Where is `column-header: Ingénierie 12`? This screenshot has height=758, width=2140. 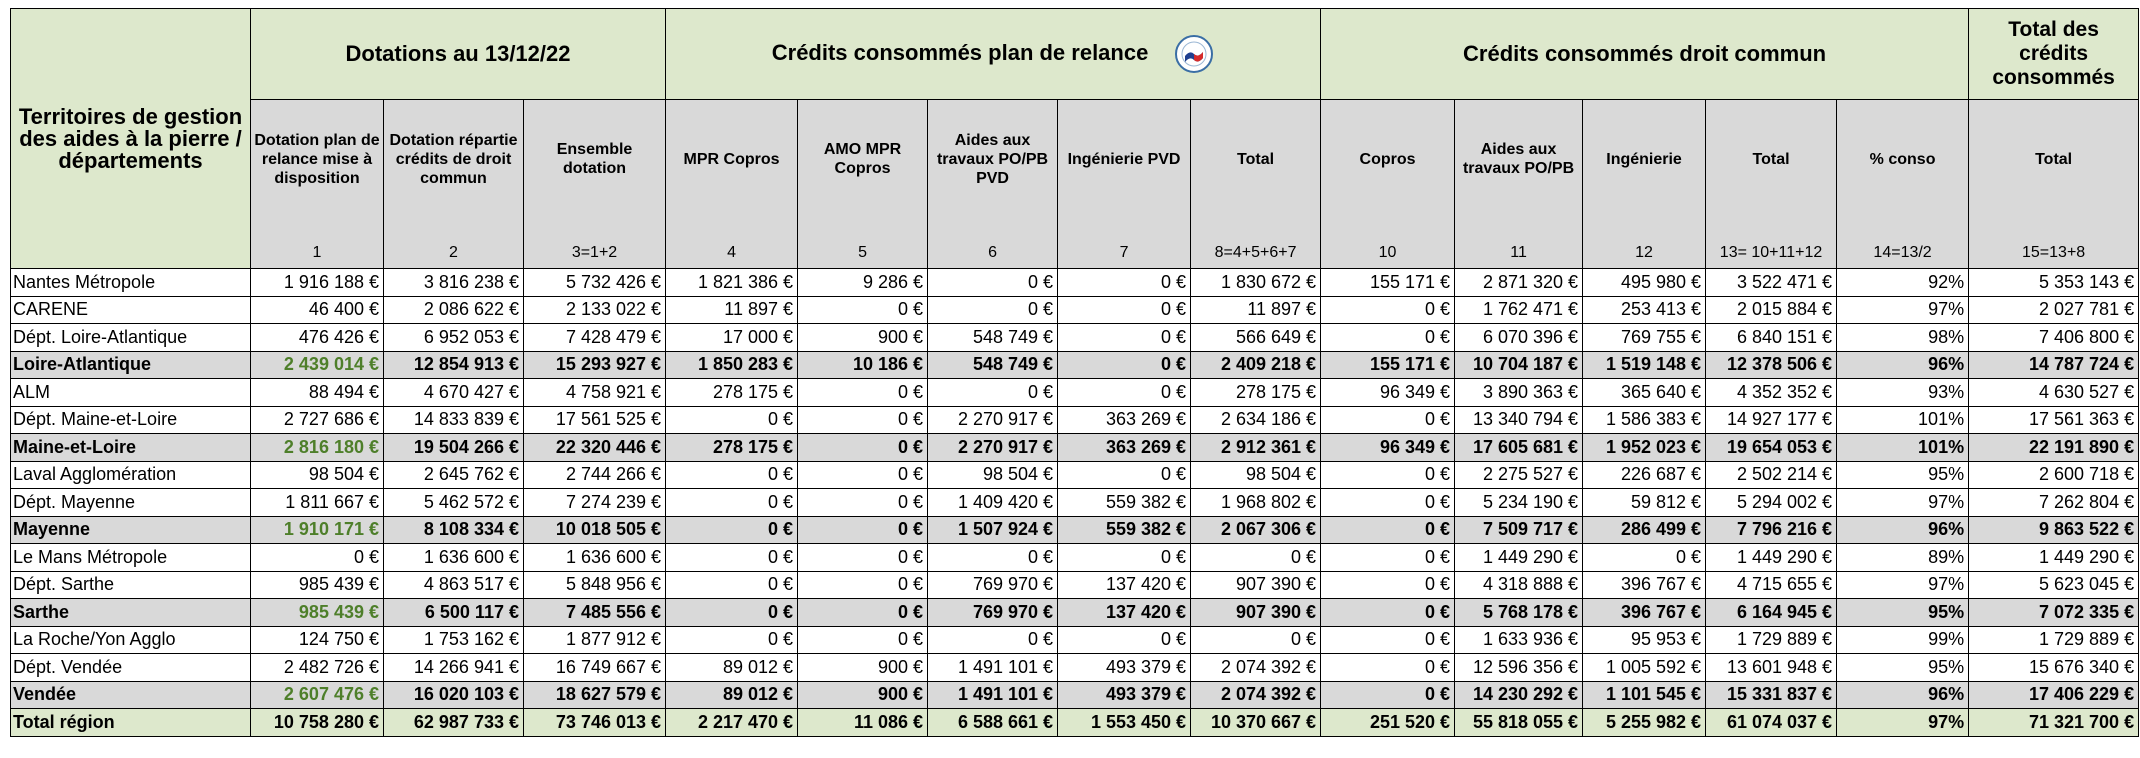
column-header: Ingénierie 12 is located at coordinates (1644, 184).